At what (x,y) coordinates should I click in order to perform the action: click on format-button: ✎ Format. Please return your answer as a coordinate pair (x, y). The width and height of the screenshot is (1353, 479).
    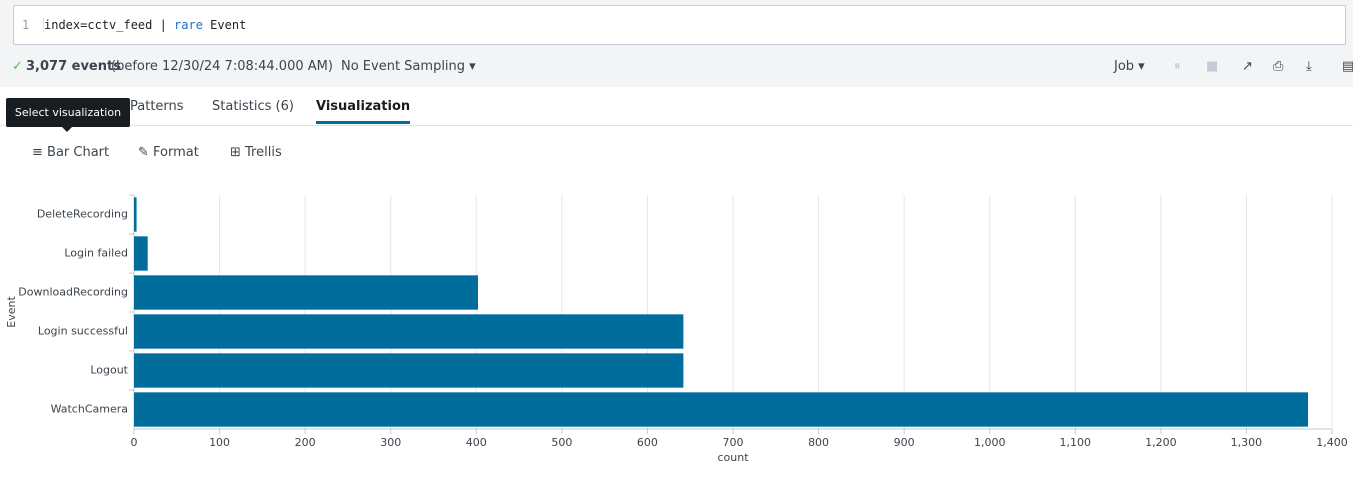
    Looking at the image, I should click on (168, 152).